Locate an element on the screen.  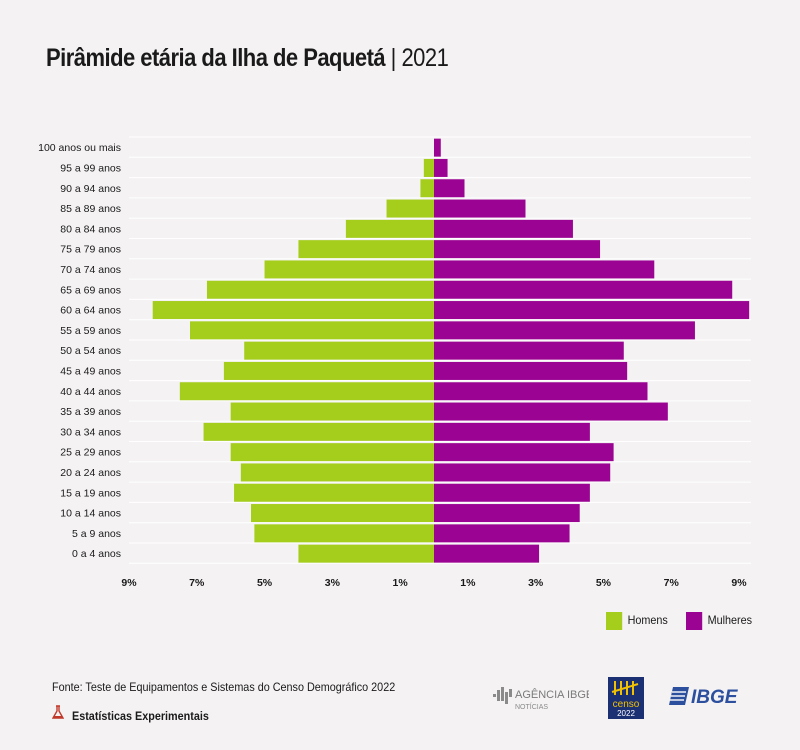
ibge-text: IBGE is located at coordinates (715, 697).